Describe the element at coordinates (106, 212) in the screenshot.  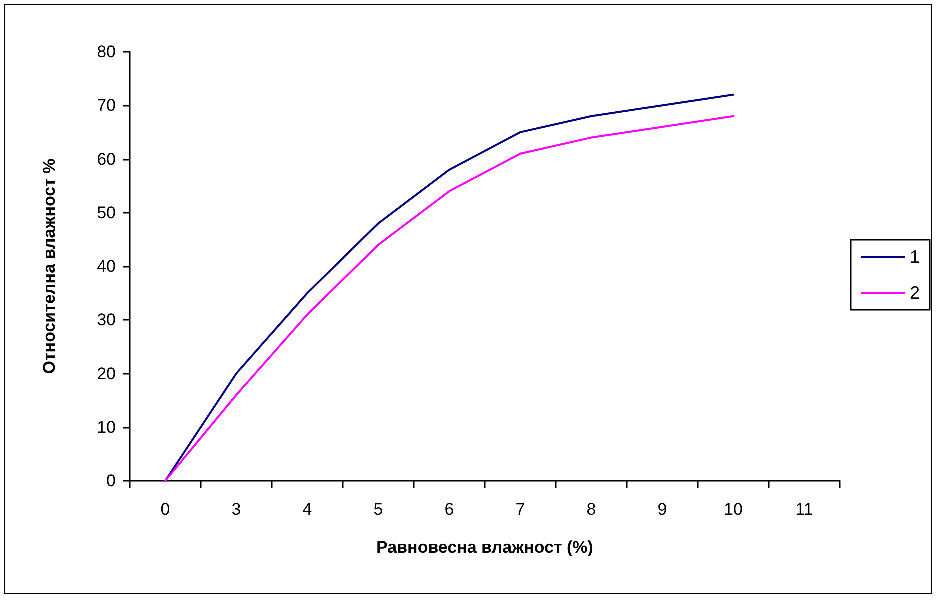
I see `y-tick-label: 50` at that location.